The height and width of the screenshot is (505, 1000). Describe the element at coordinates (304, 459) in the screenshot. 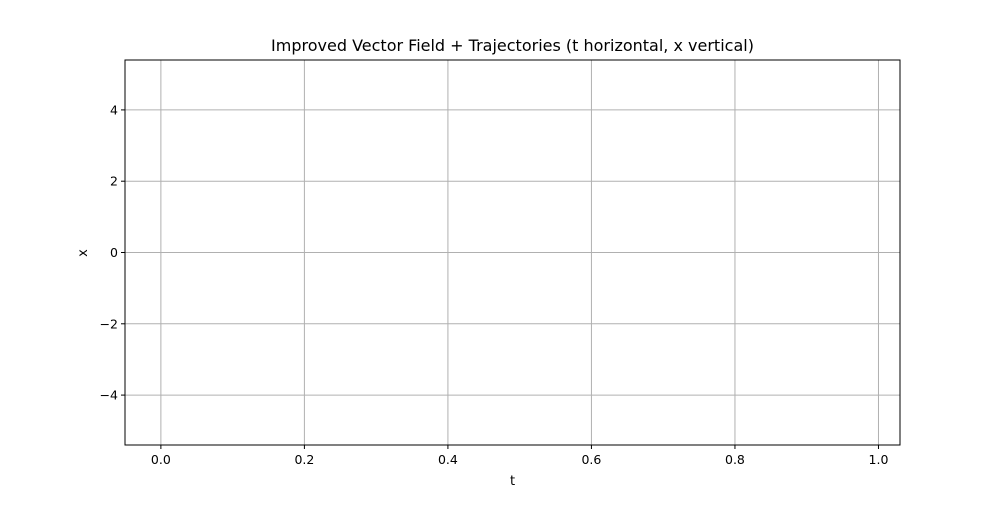

I see `x-tick-label: 0.2` at that location.